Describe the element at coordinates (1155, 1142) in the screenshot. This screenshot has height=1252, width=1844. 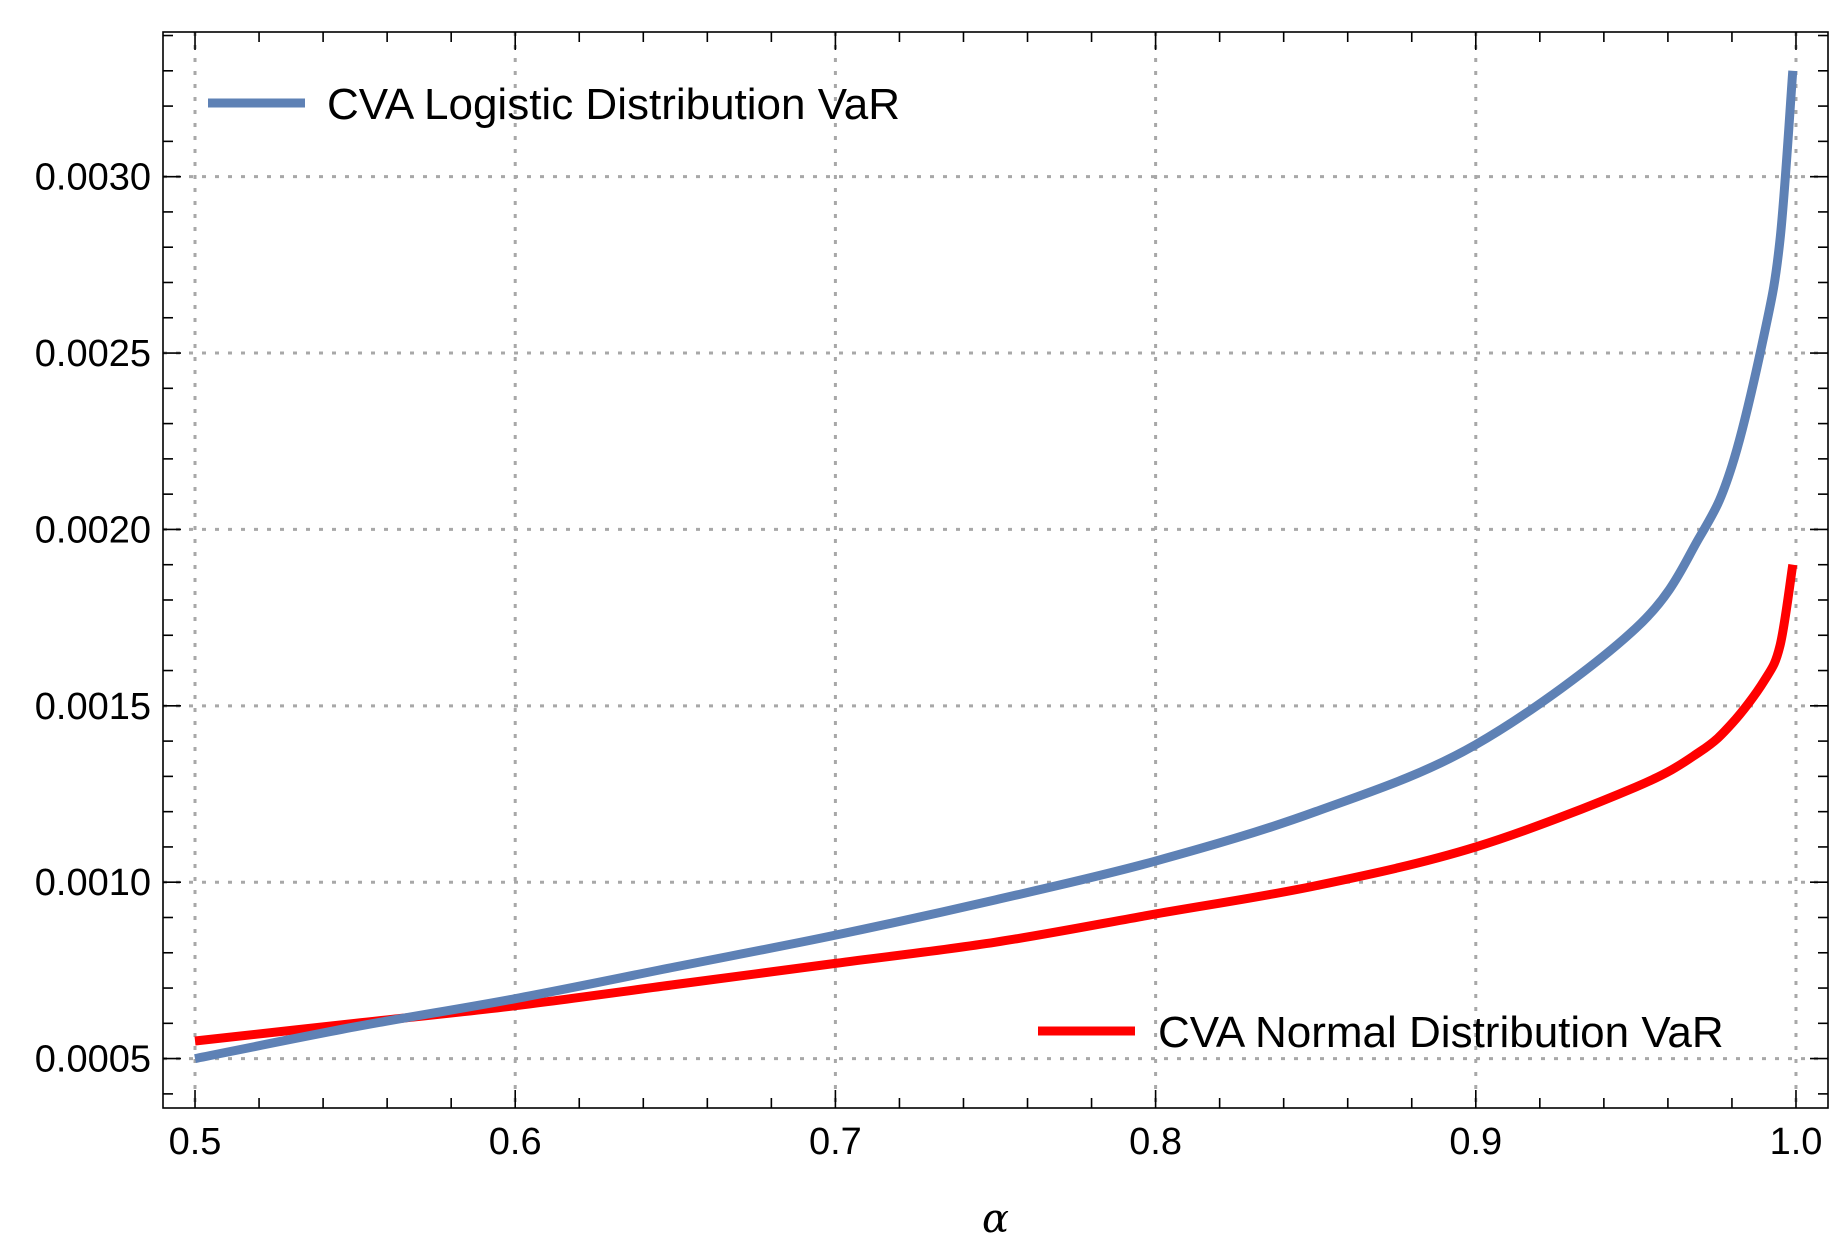
I see `x-tick-label: 0.8` at that location.